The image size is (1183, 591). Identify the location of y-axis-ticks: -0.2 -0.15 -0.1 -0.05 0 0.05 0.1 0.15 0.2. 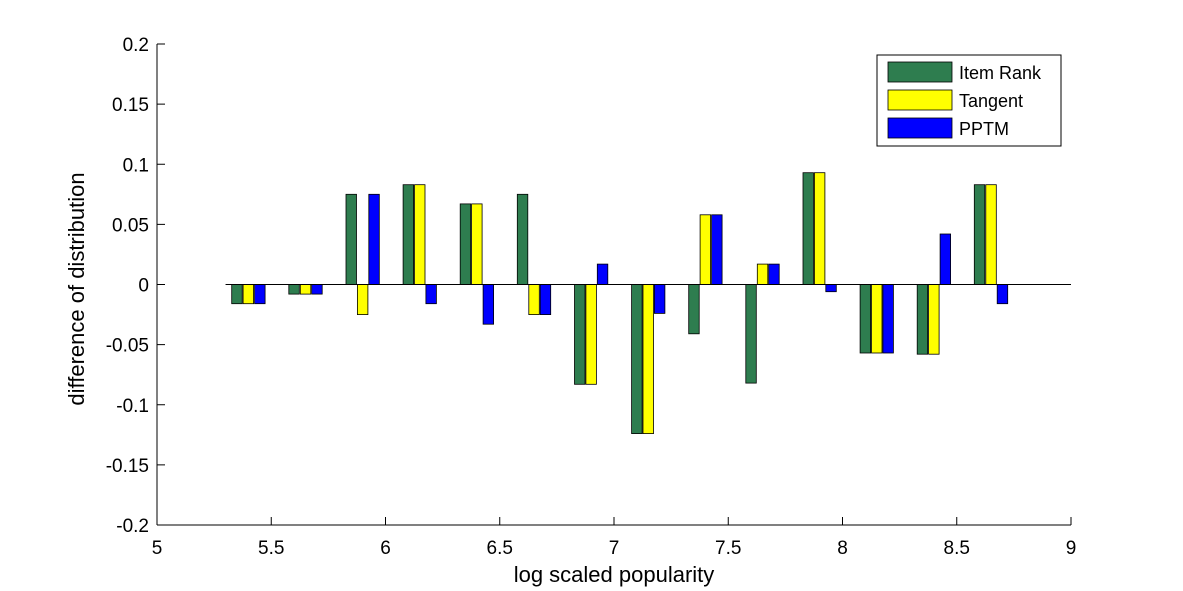
(135, 286).